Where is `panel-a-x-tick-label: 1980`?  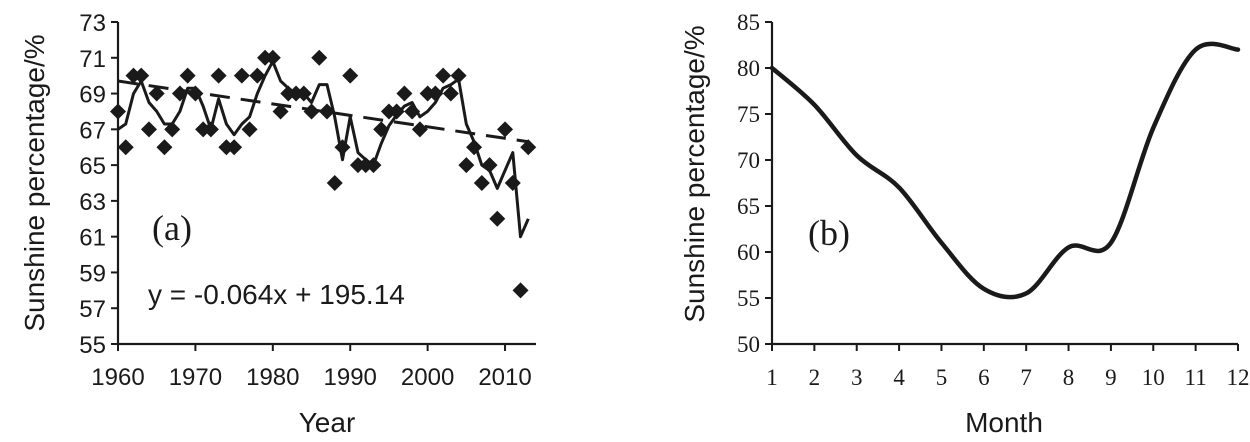
panel-a-x-tick-label: 1980 is located at coordinates (272, 377).